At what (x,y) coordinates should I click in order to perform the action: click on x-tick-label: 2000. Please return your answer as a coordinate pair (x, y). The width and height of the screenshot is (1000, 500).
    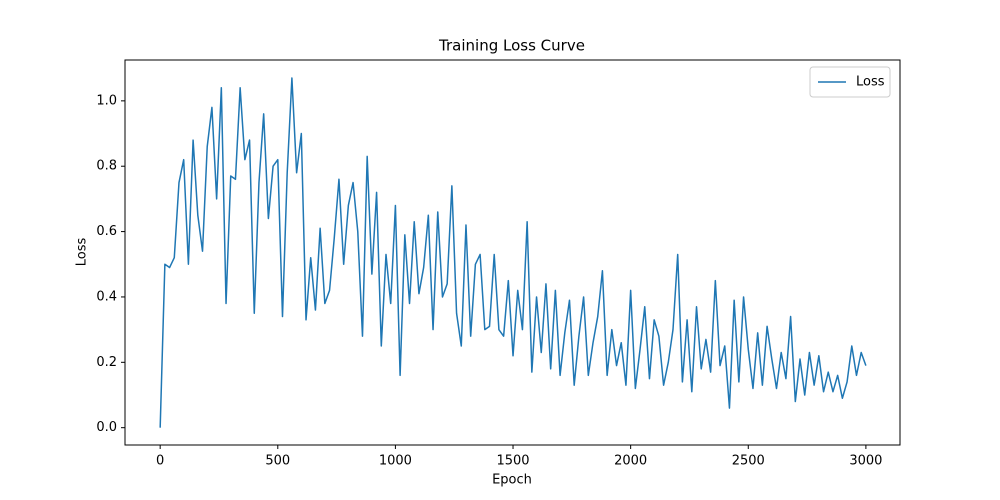
    Looking at the image, I should click on (630, 461).